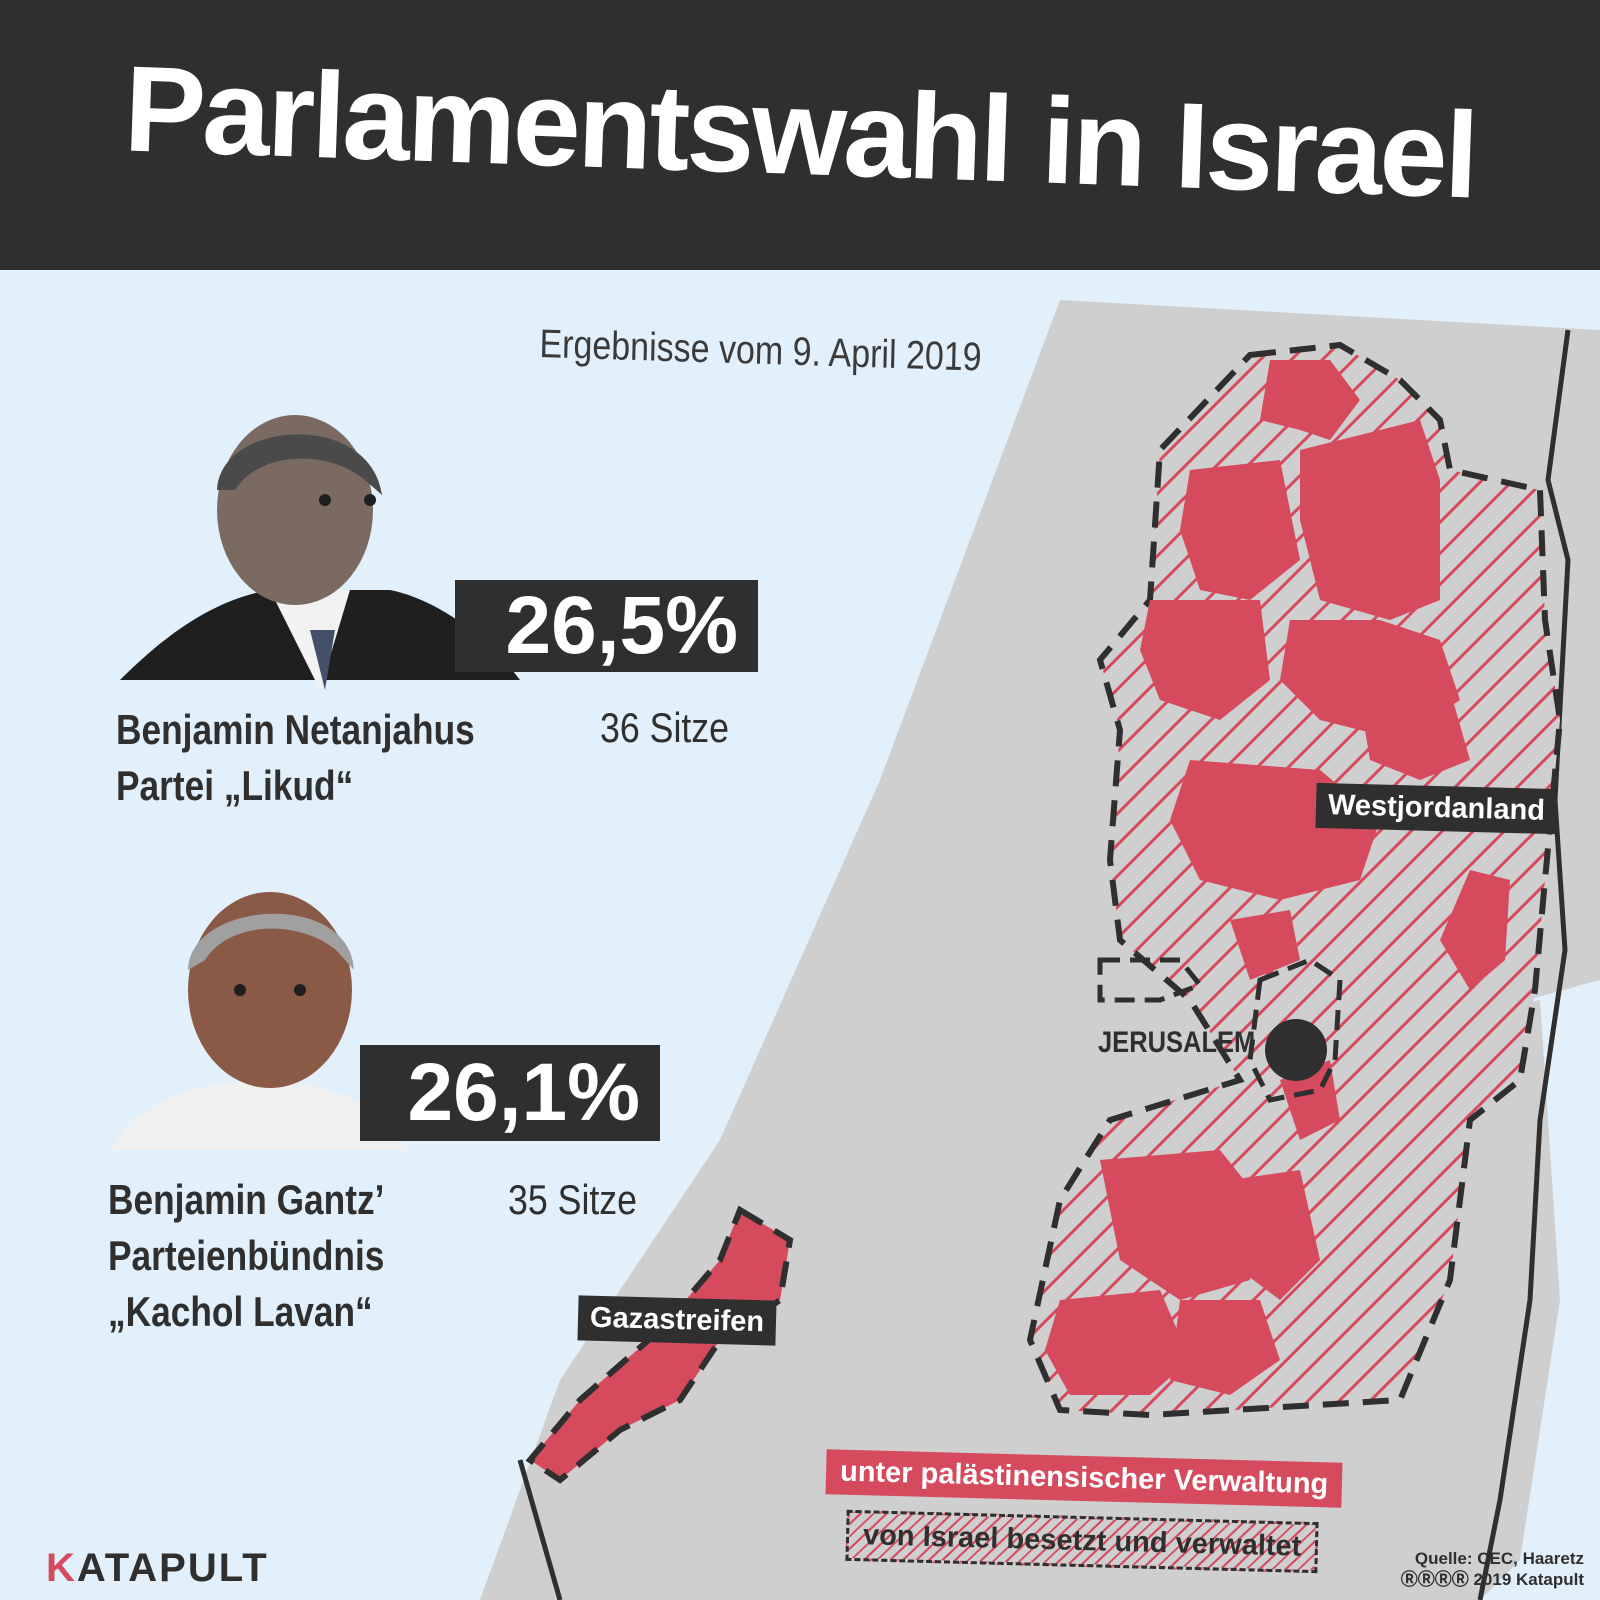 Image resolution: width=1600 pixels, height=1600 pixels. What do you see at coordinates (320, 552) in the screenshot?
I see `netanjahu-portrait` at bounding box center [320, 552].